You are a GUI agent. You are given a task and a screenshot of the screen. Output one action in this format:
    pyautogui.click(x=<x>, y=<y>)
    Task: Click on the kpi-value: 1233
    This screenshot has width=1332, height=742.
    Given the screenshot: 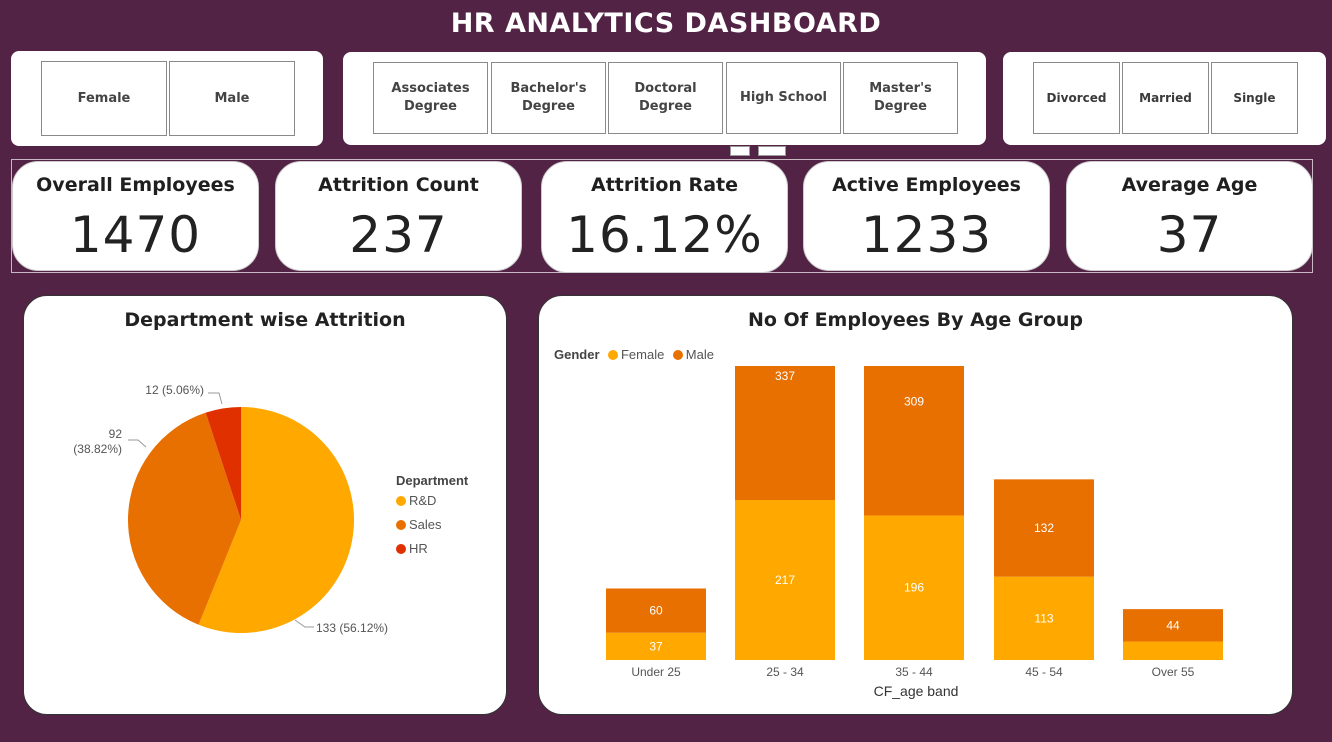 What is the action you would take?
    pyautogui.click(x=926, y=235)
    